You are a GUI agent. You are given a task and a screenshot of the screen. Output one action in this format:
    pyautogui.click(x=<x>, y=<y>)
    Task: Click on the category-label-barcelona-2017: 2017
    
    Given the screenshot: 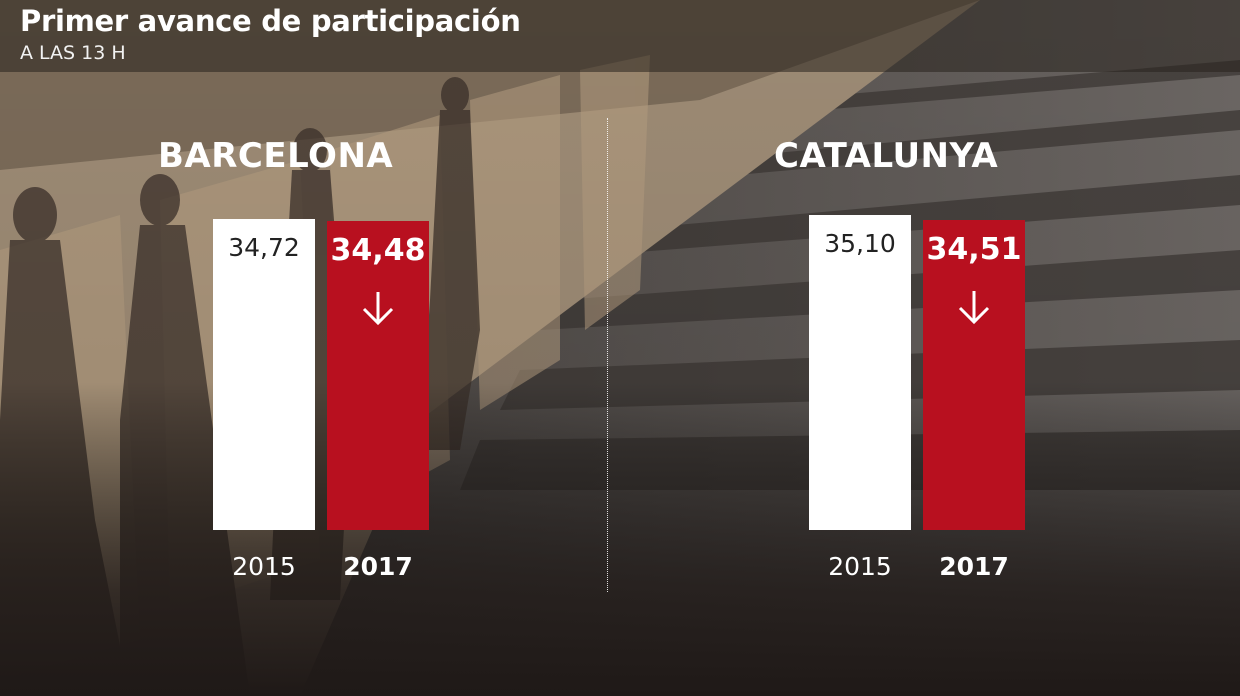 What is the action you would take?
    pyautogui.click(x=378, y=566)
    